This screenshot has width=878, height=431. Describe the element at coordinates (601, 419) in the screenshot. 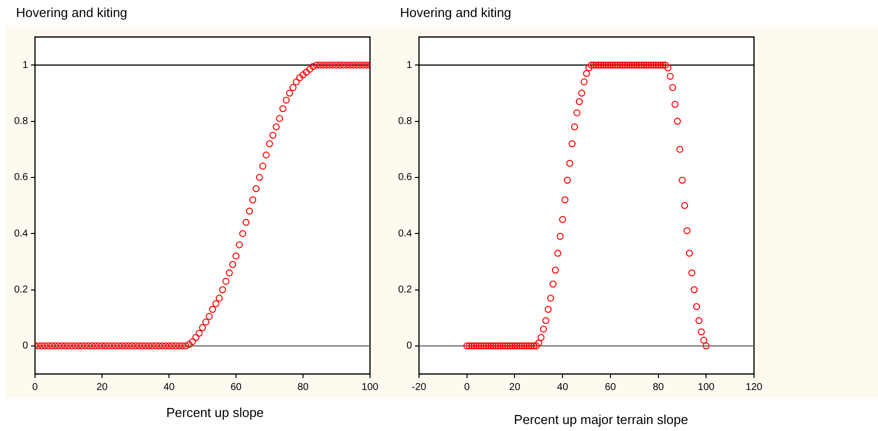

I see `x-axis-title: Percent up major terrain slope` at that location.